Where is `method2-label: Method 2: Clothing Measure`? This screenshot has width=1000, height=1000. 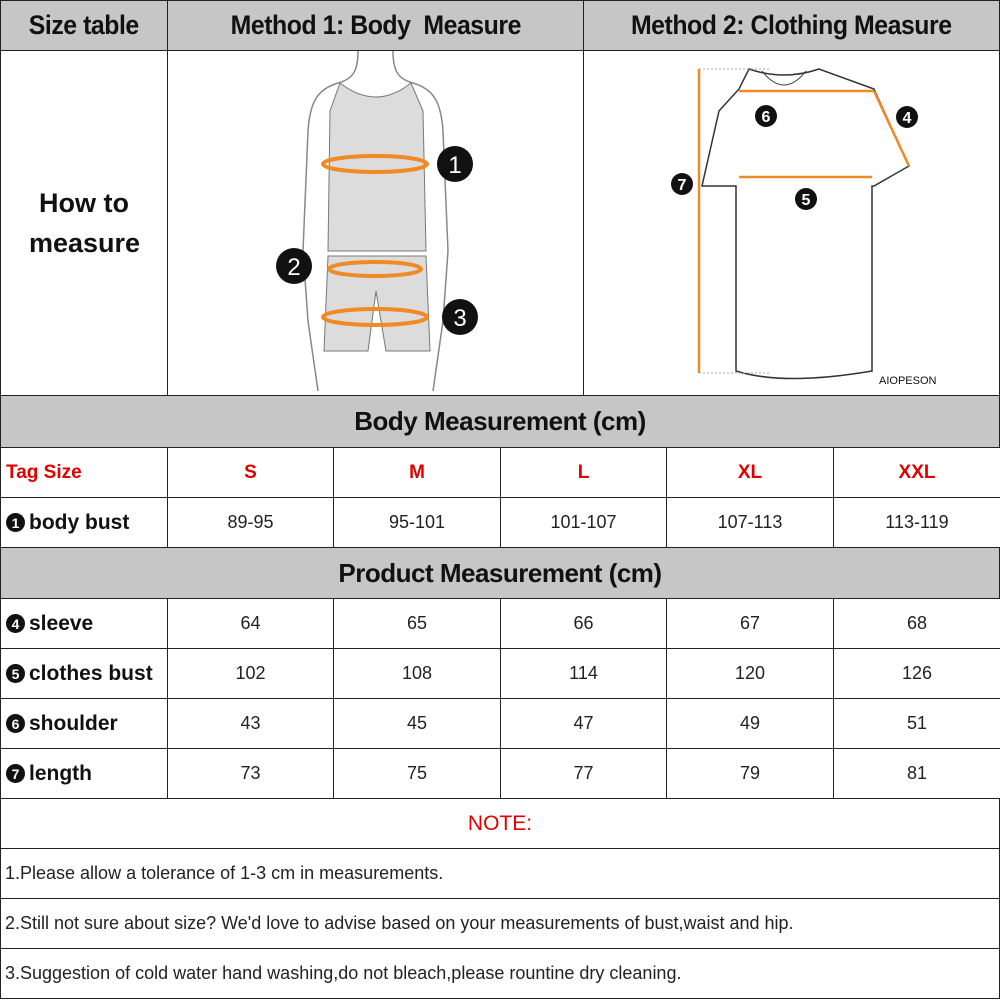
method2-label: Method 2: Clothing Measure is located at coordinates (791, 25).